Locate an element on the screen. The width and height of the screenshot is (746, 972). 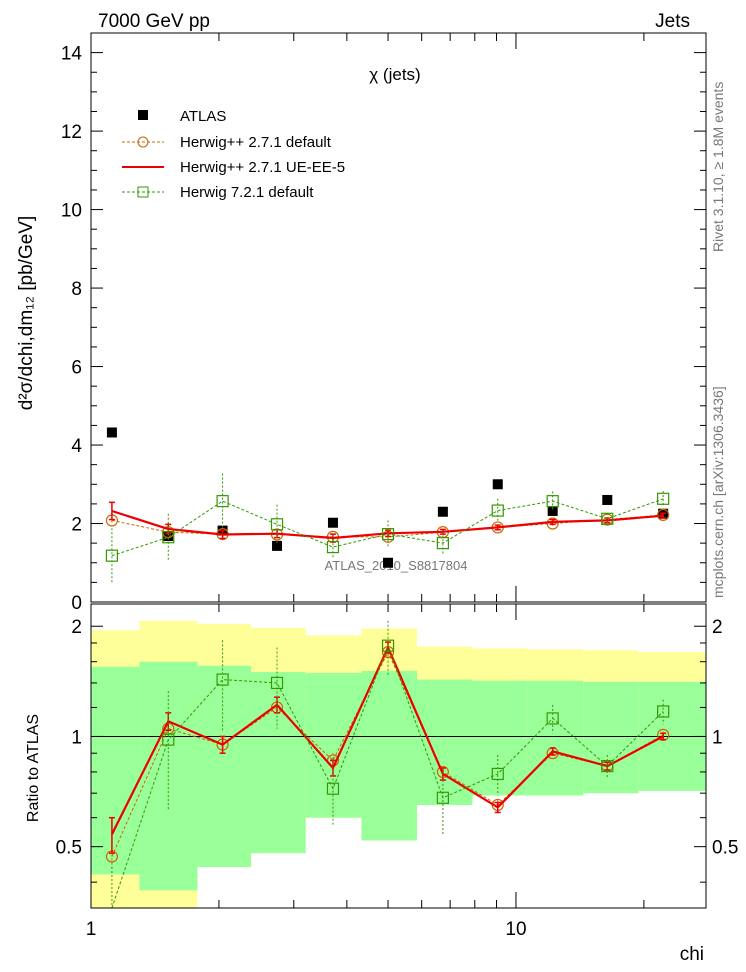
main-y-tick-label: 14 is located at coordinates (72, 54).